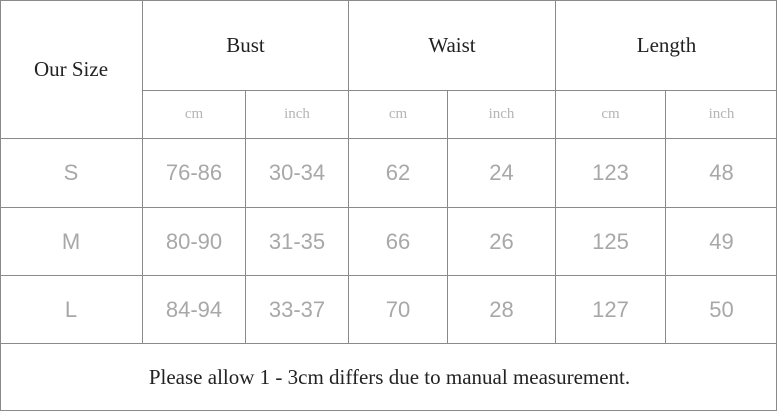 The width and height of the screenshot is (777, 411). Describe the element at coordinates (721, 310) in the screenshot. I see `measure-cell: 50` at that location.